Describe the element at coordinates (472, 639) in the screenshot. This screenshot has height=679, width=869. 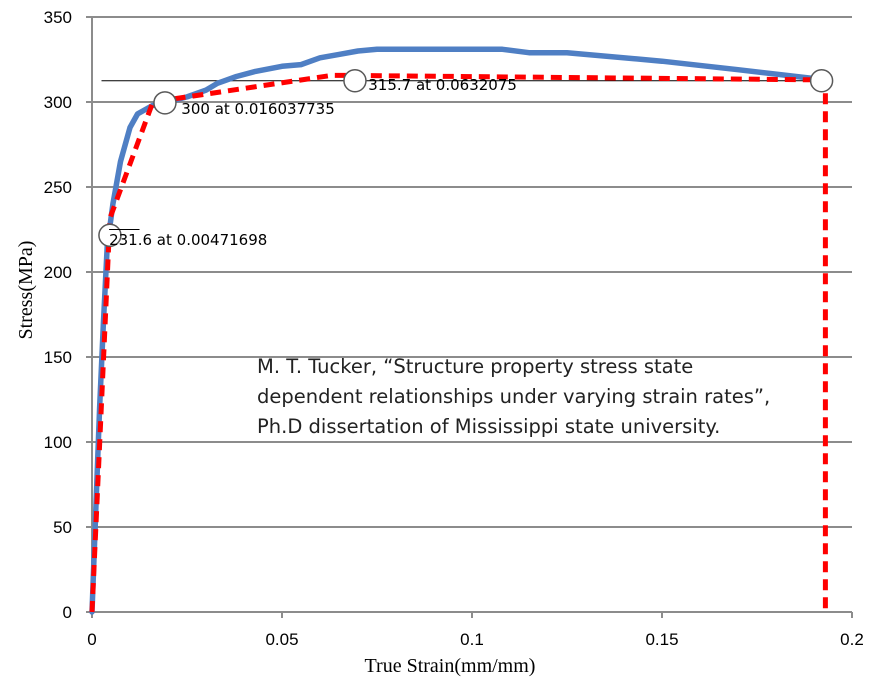
I see `x-tick-label: 0.1` at that location.